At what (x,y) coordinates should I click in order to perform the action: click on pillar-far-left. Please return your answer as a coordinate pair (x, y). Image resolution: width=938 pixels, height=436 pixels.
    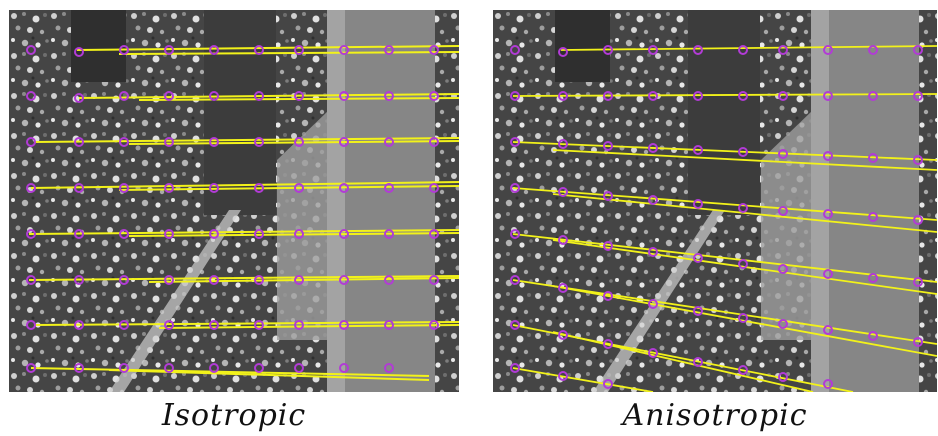
    Looking at the image, I should click on (98, 46).